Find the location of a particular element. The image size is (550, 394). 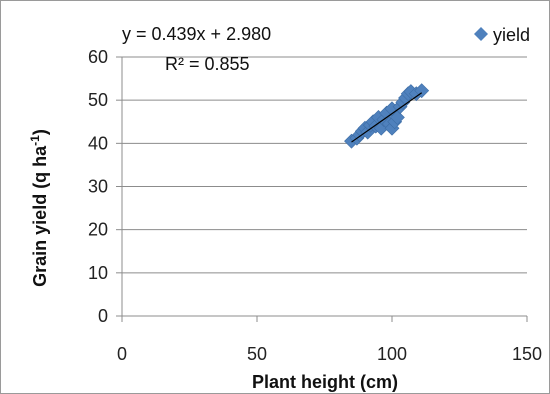

y-axis-title-end: ) is located at coordinates (40, 132).